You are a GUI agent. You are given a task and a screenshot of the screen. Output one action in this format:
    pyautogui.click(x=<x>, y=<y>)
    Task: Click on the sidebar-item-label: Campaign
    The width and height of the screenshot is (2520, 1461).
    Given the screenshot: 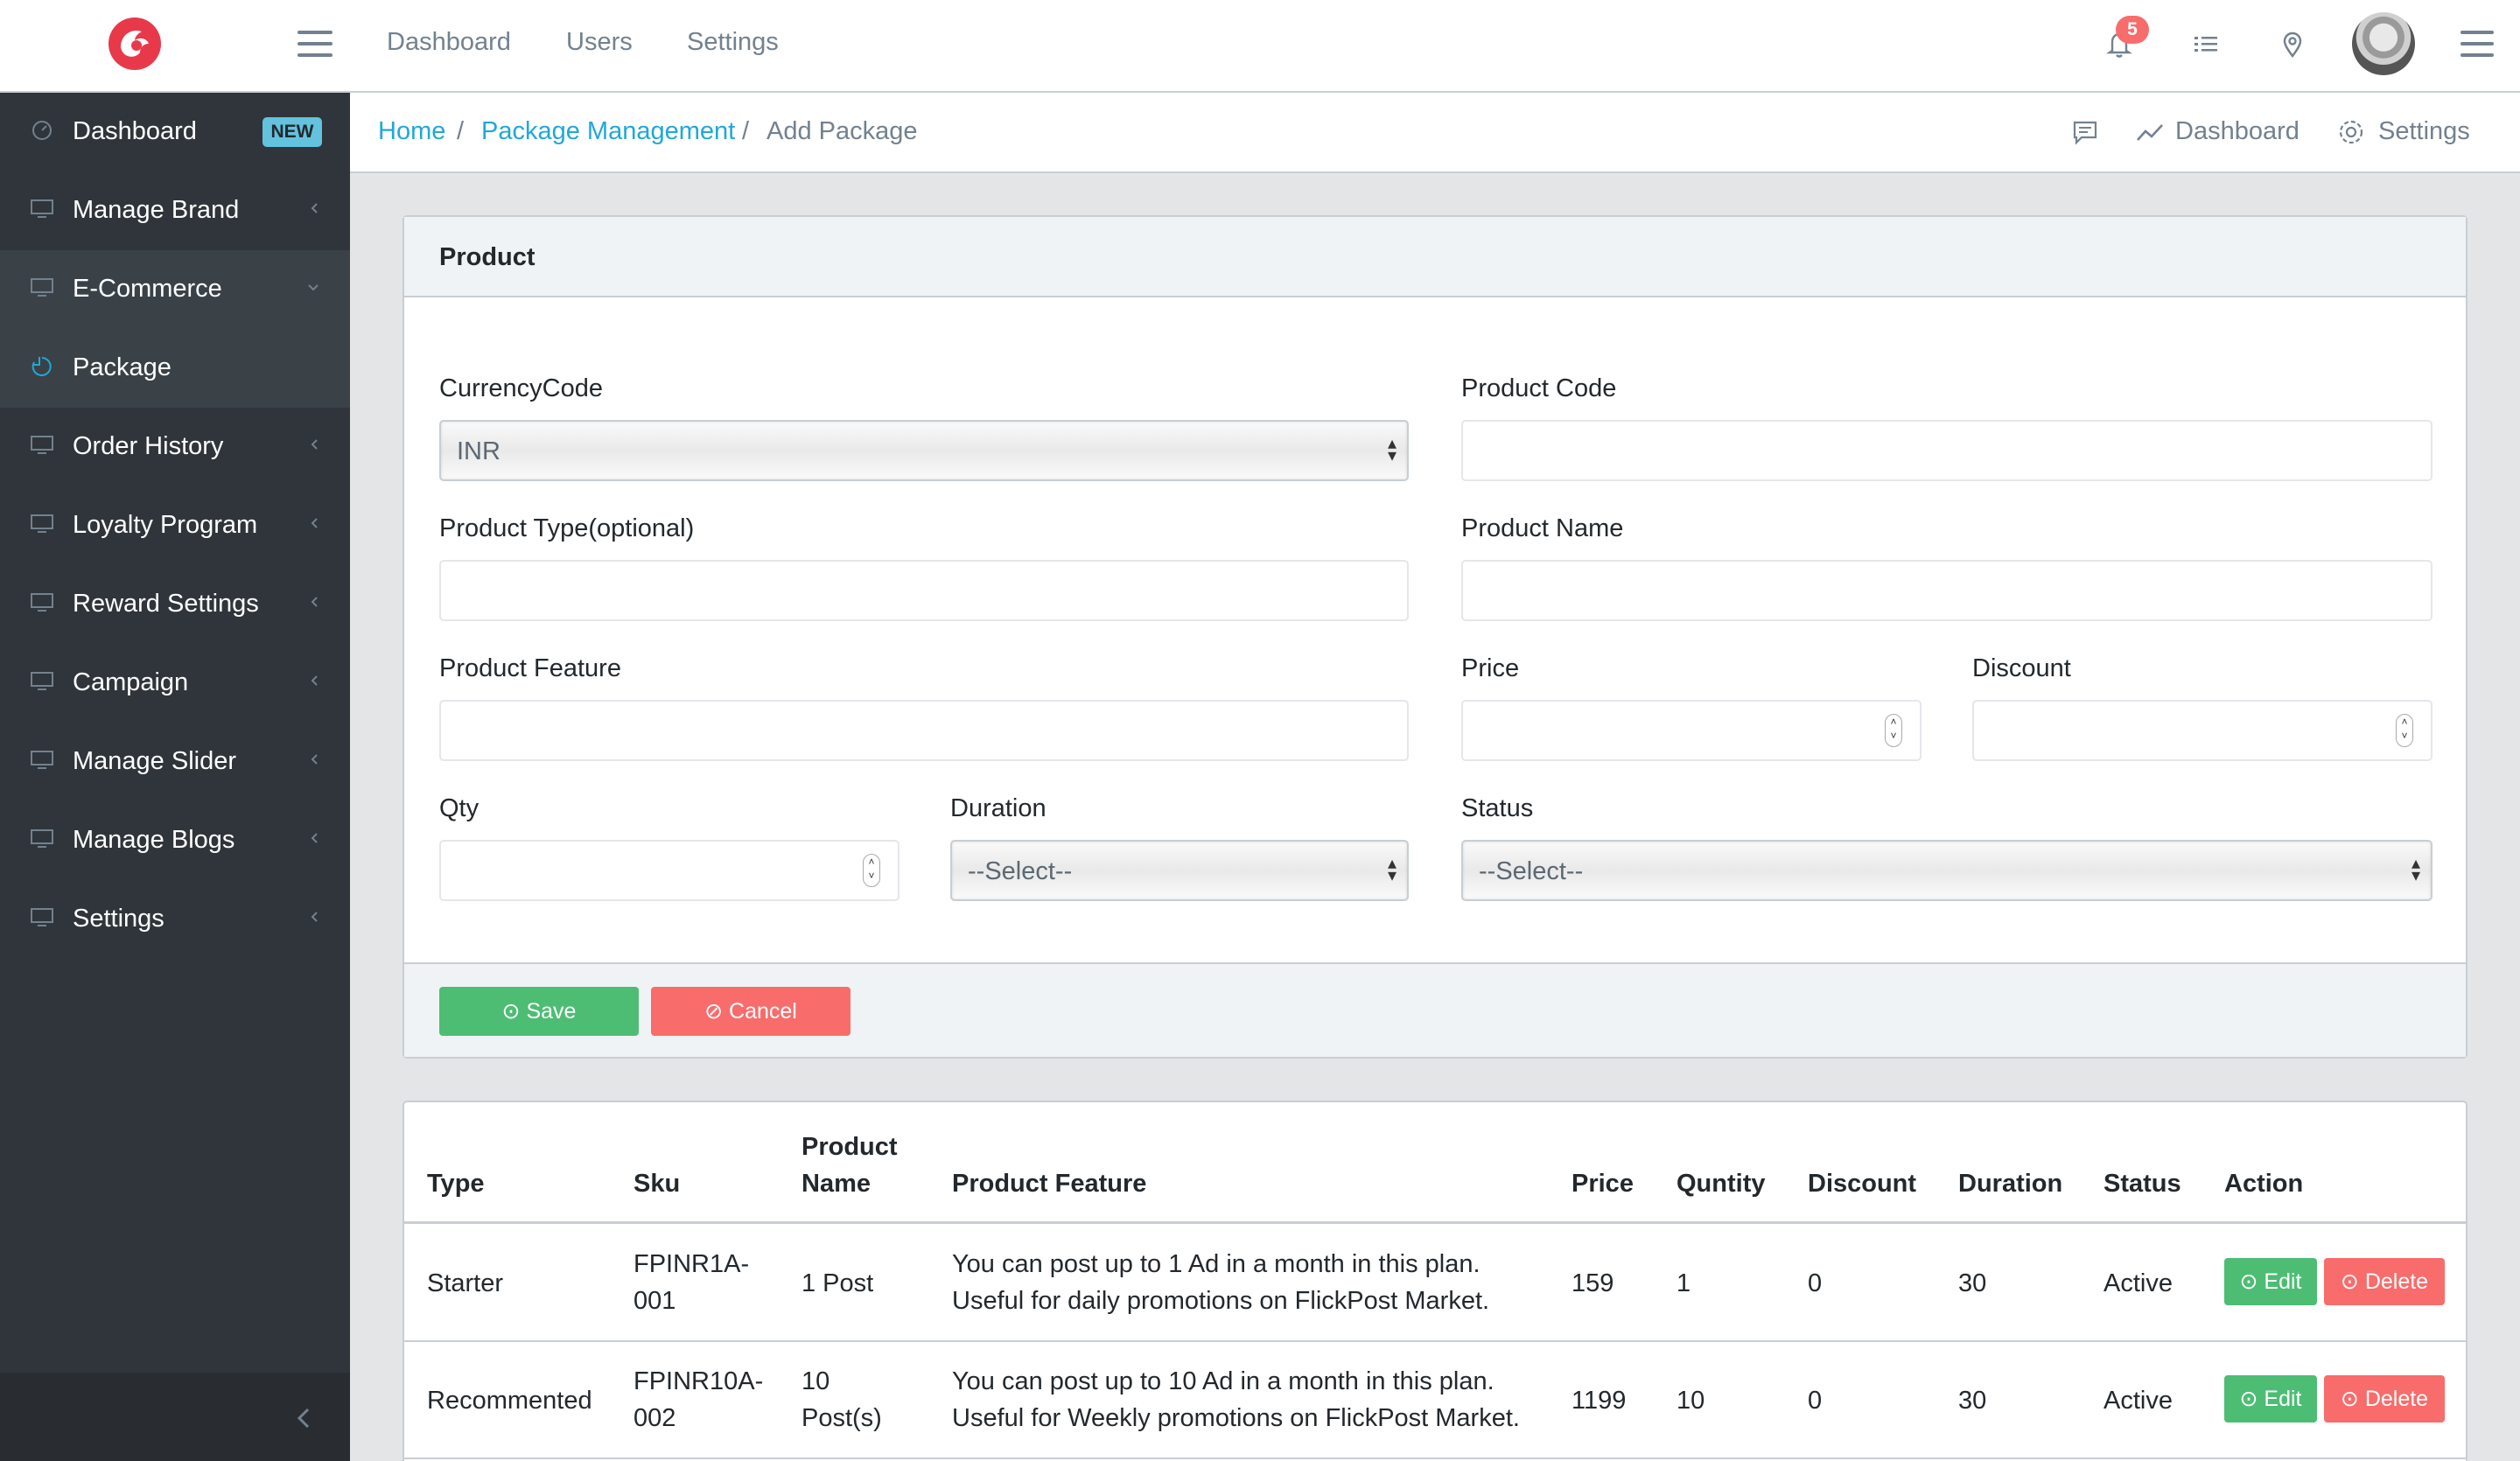 What is the action you would take?
    pyautogui.click(x=131, y=682)
    